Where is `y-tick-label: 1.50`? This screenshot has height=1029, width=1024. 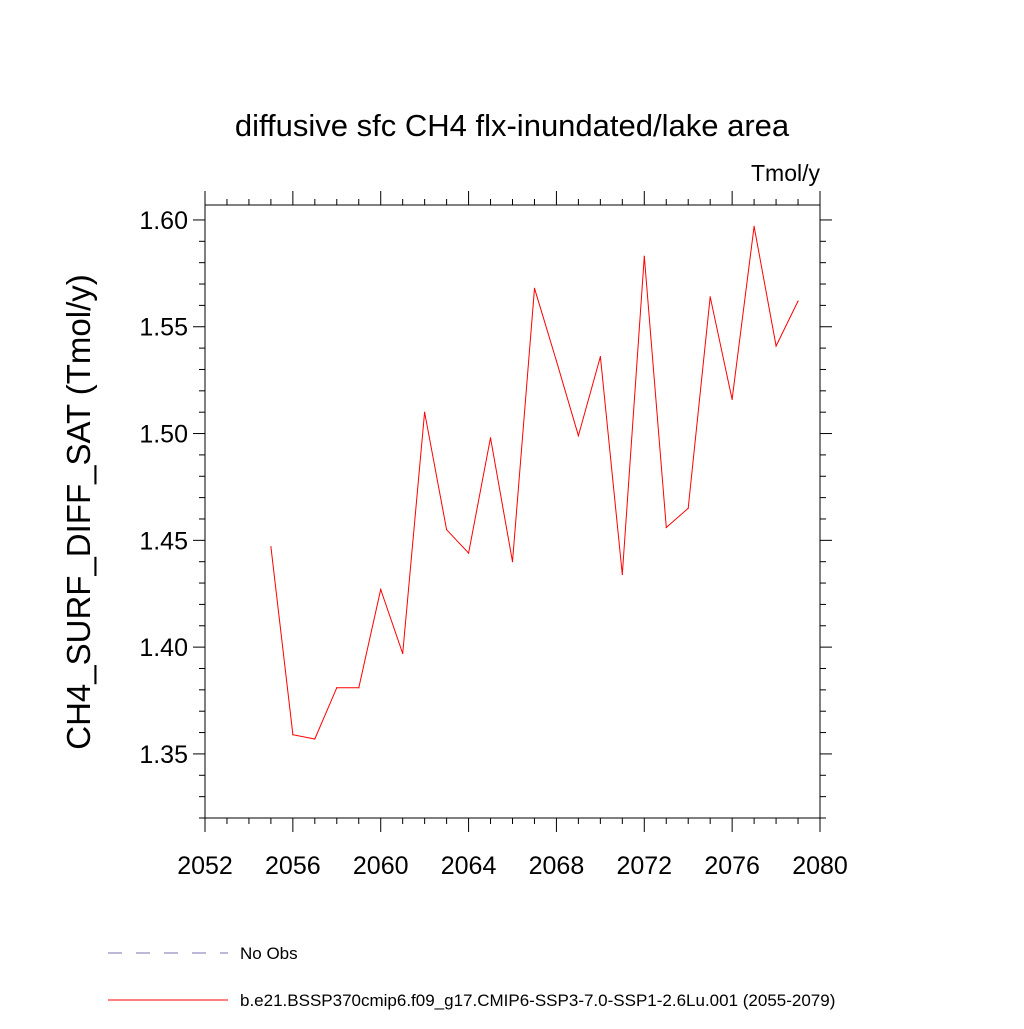 y-tick-label: 1.50 is located at coordinates (163, 435).